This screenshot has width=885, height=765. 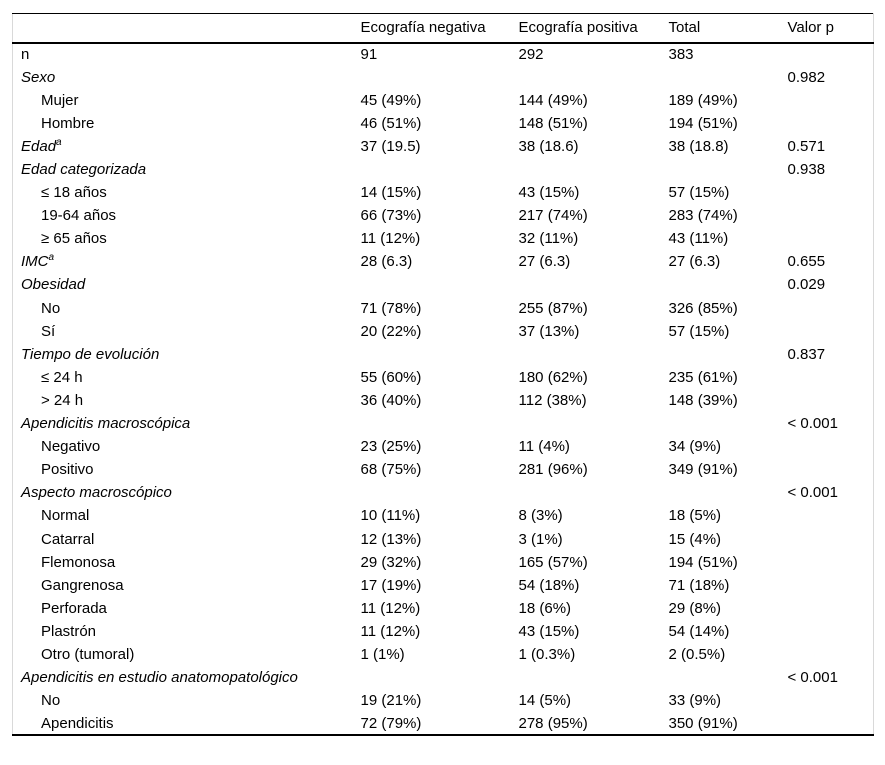 What do you see at coordinates (703, 216) in the screenshot?
I see `cell-total: 283 (74%)` at bounding box center [703, 216].